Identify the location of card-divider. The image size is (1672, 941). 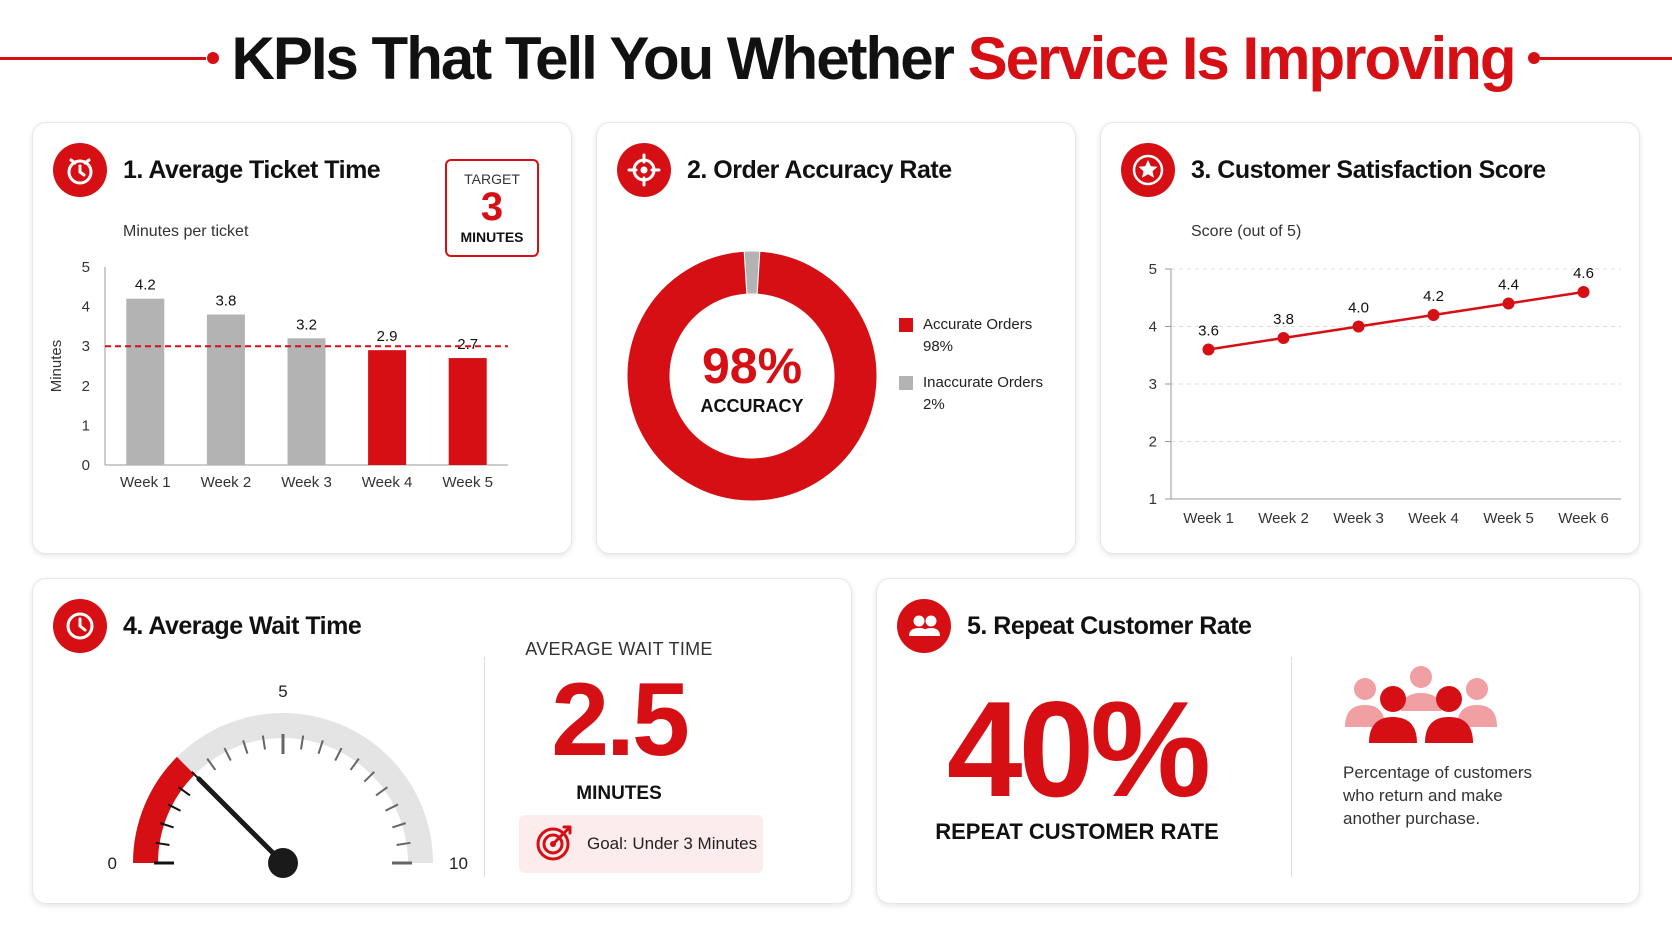
(484, 767).